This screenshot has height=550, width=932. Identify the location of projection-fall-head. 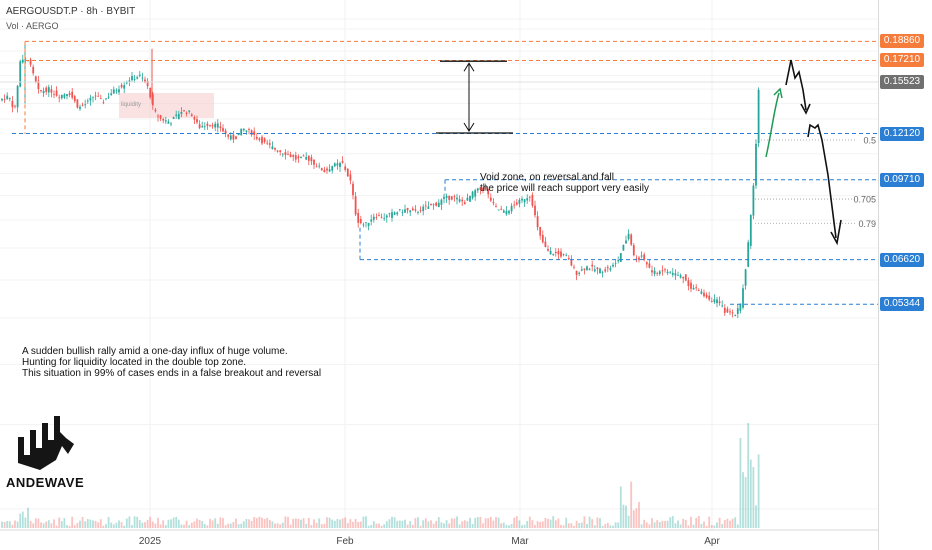
(836, 232).